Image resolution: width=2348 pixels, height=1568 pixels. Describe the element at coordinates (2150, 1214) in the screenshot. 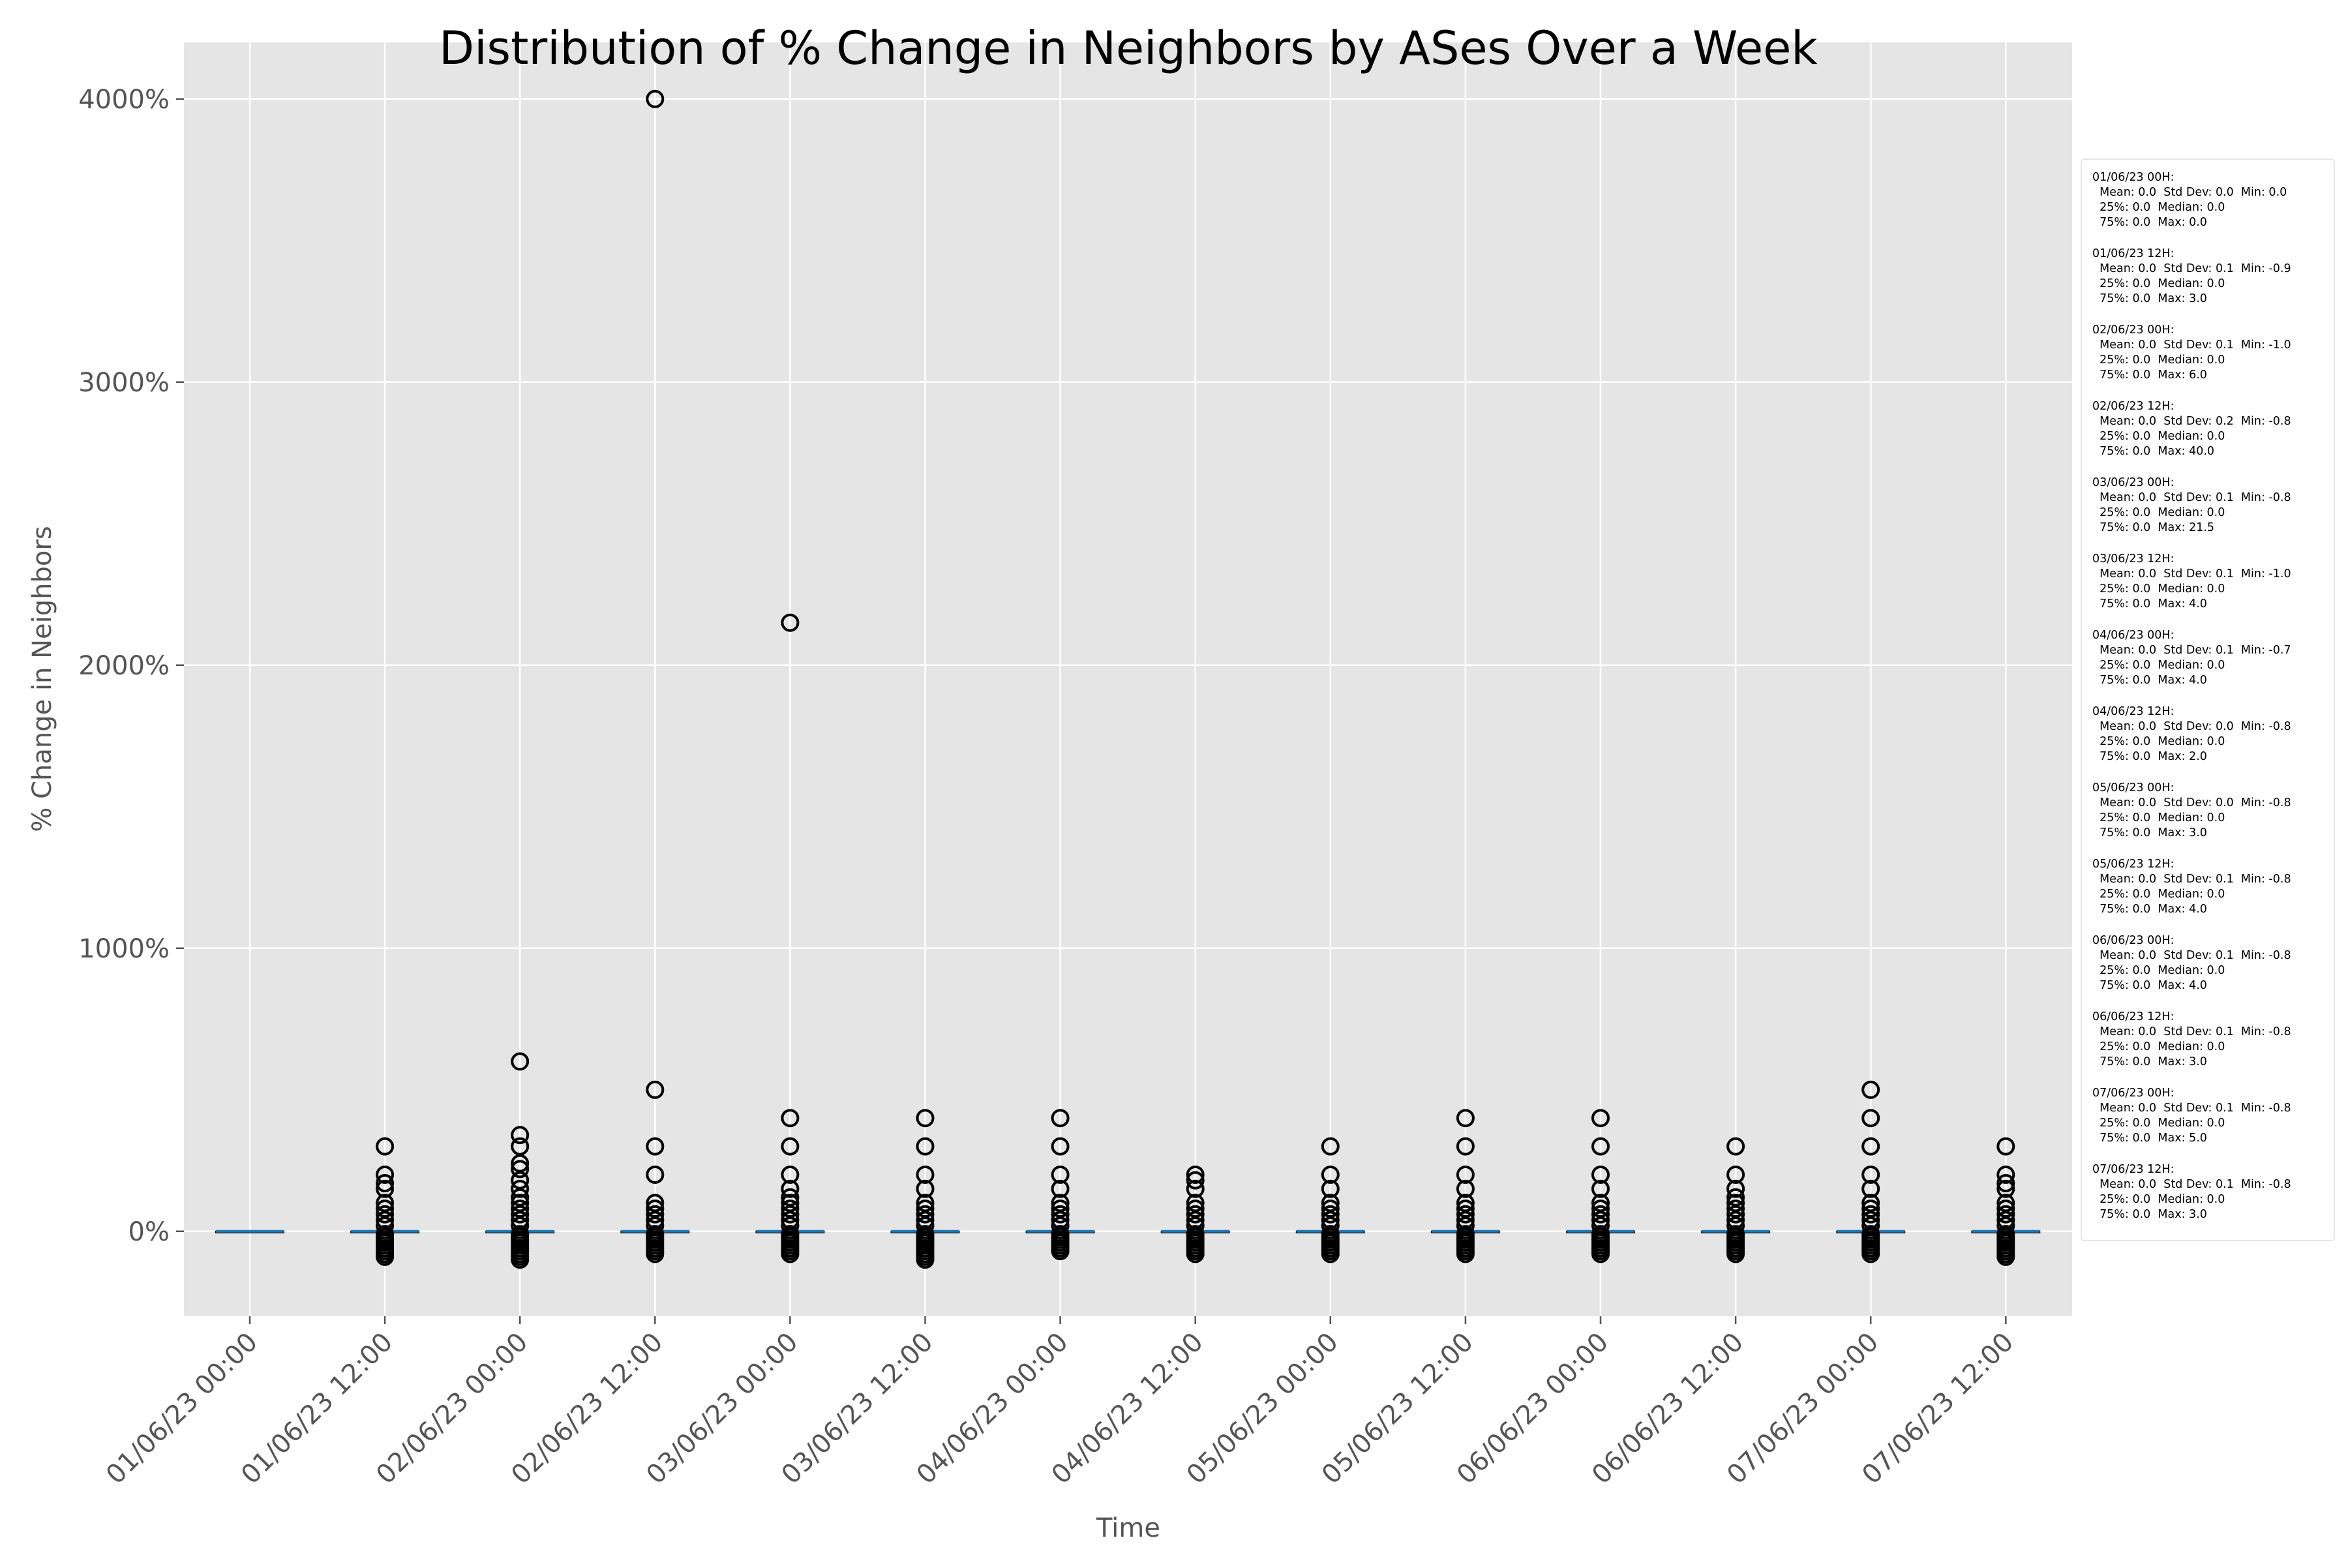

I see `stats-entry-line: 75%: 0.0 Max: 3.0` at that location.